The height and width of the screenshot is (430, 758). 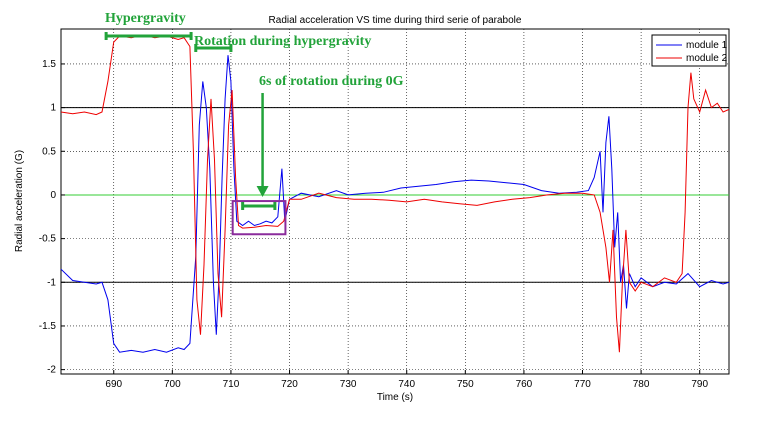 What do you see at coordinates (707, 45) in the screenshot?
I see `legend-label-module-1: module 1` at bounding box center [707, 45].